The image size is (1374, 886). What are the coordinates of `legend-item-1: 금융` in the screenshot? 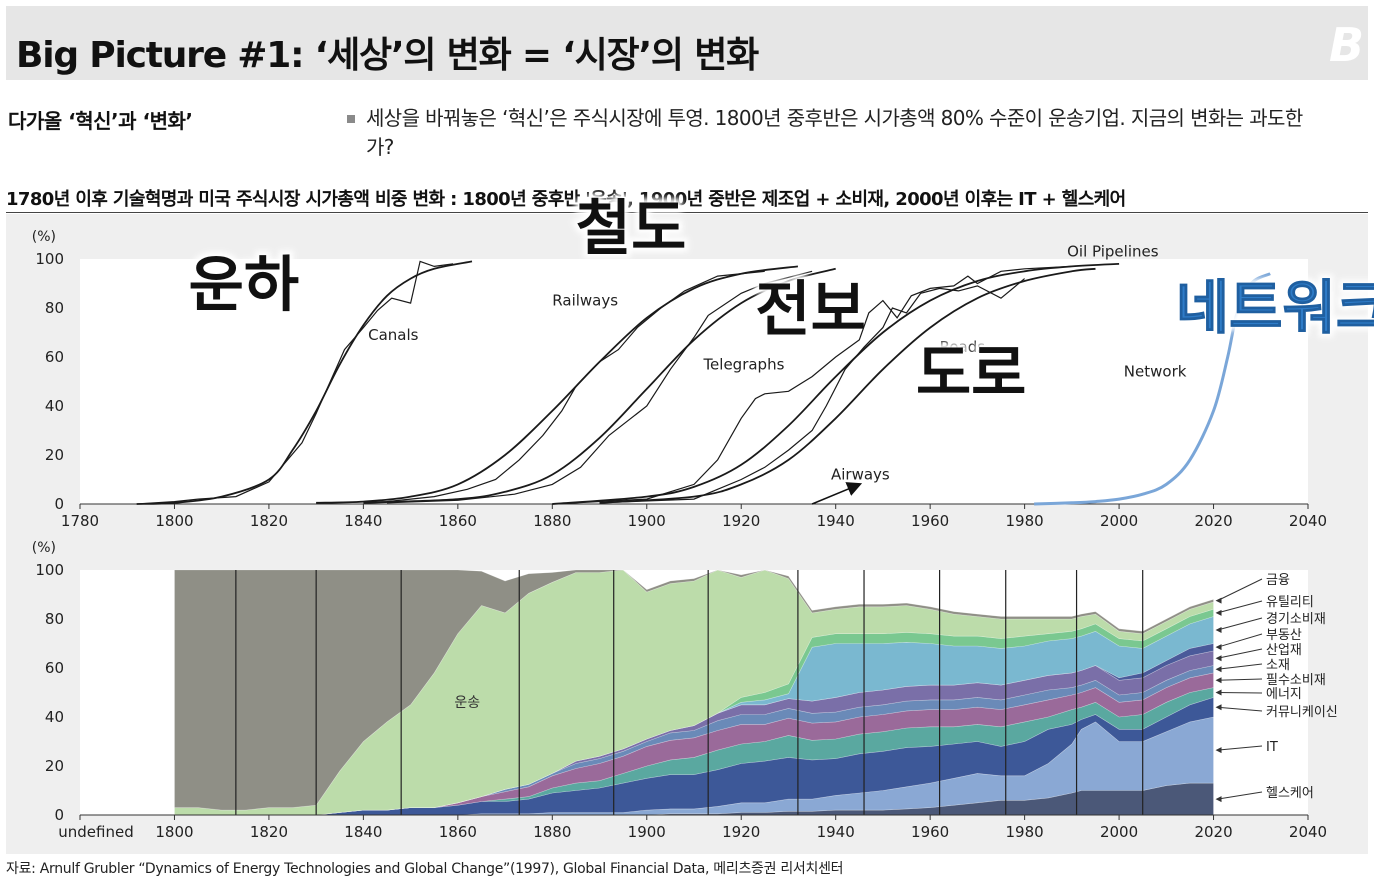 It's located at (1252, 588).